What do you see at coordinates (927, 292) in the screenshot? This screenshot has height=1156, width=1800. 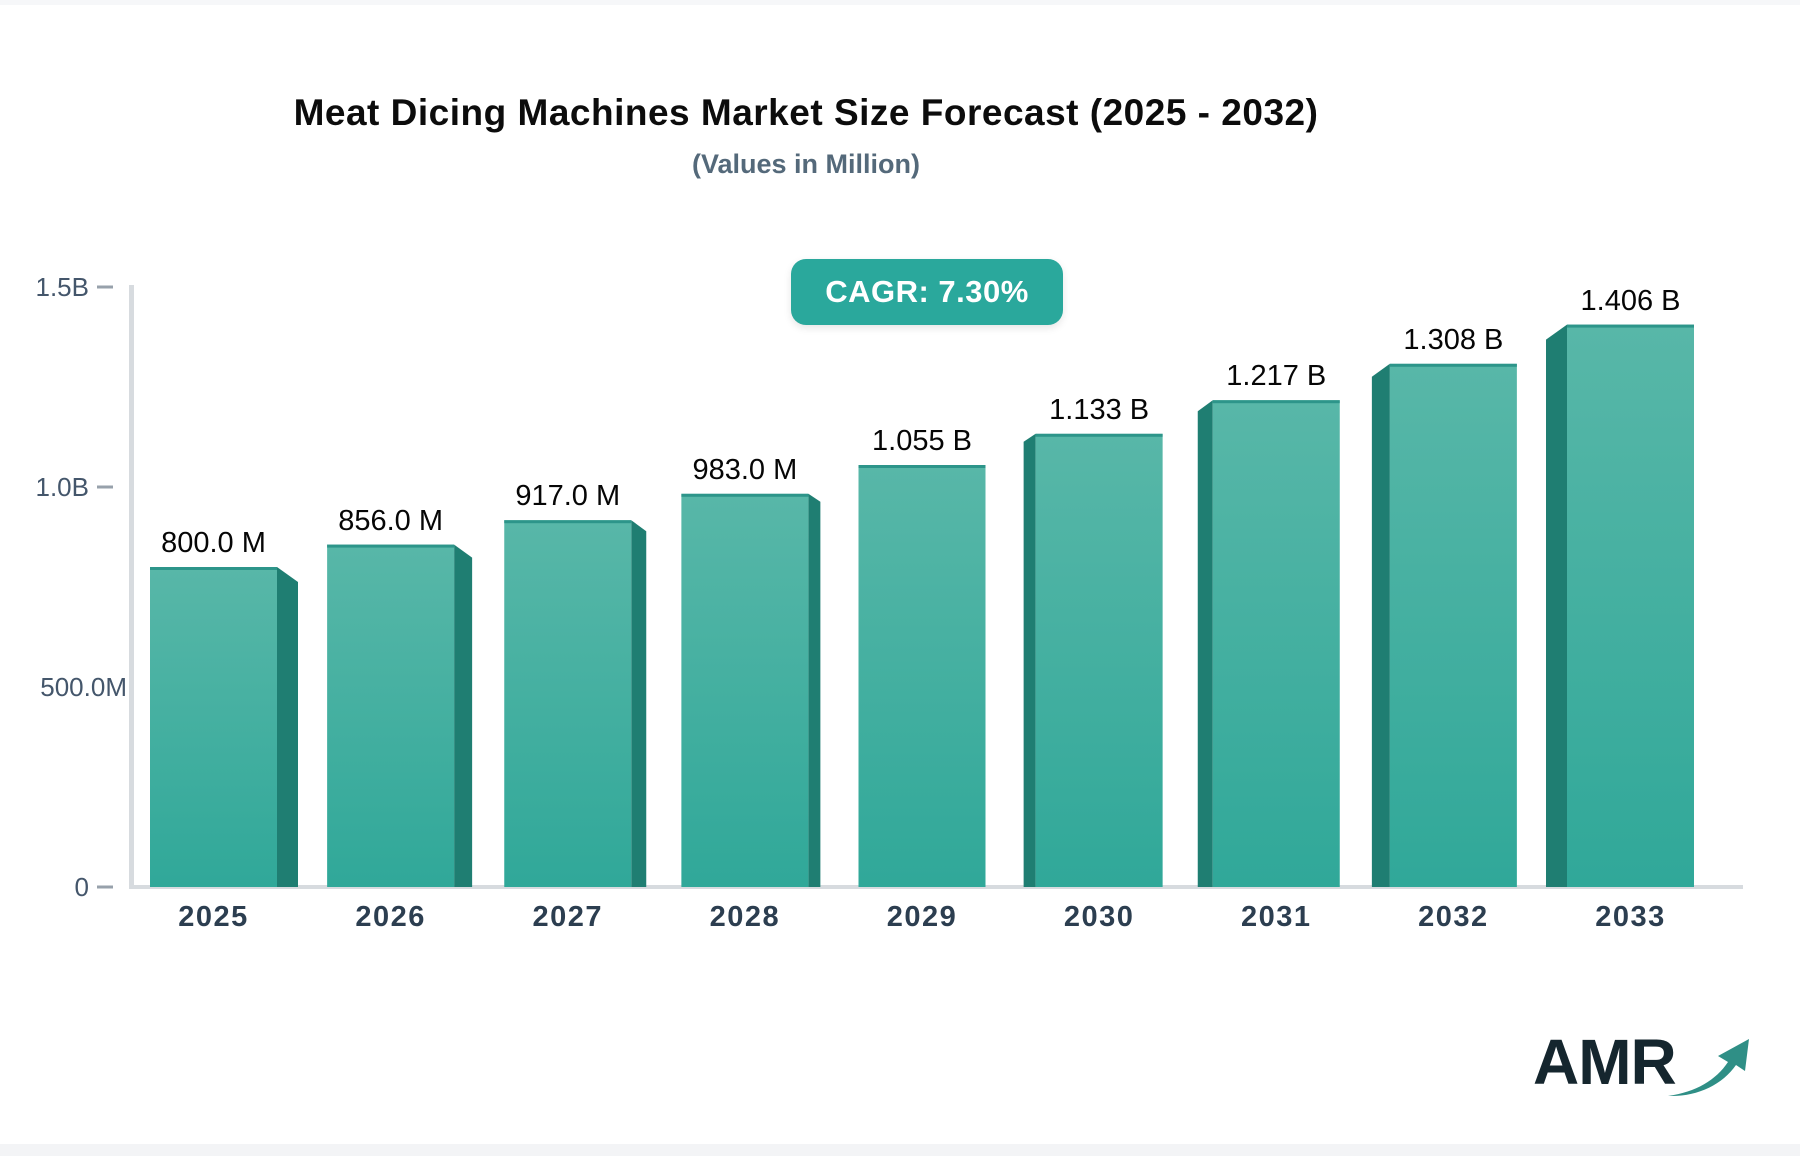 I see `cagr-badge: CAGR: 7.30%` at bounding box center [927, 292].